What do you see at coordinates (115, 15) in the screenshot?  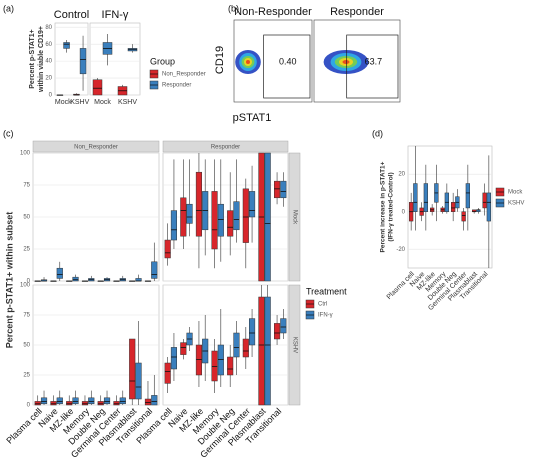 I see `facet-title: IFN-γ` at bounding box center [115, 15].